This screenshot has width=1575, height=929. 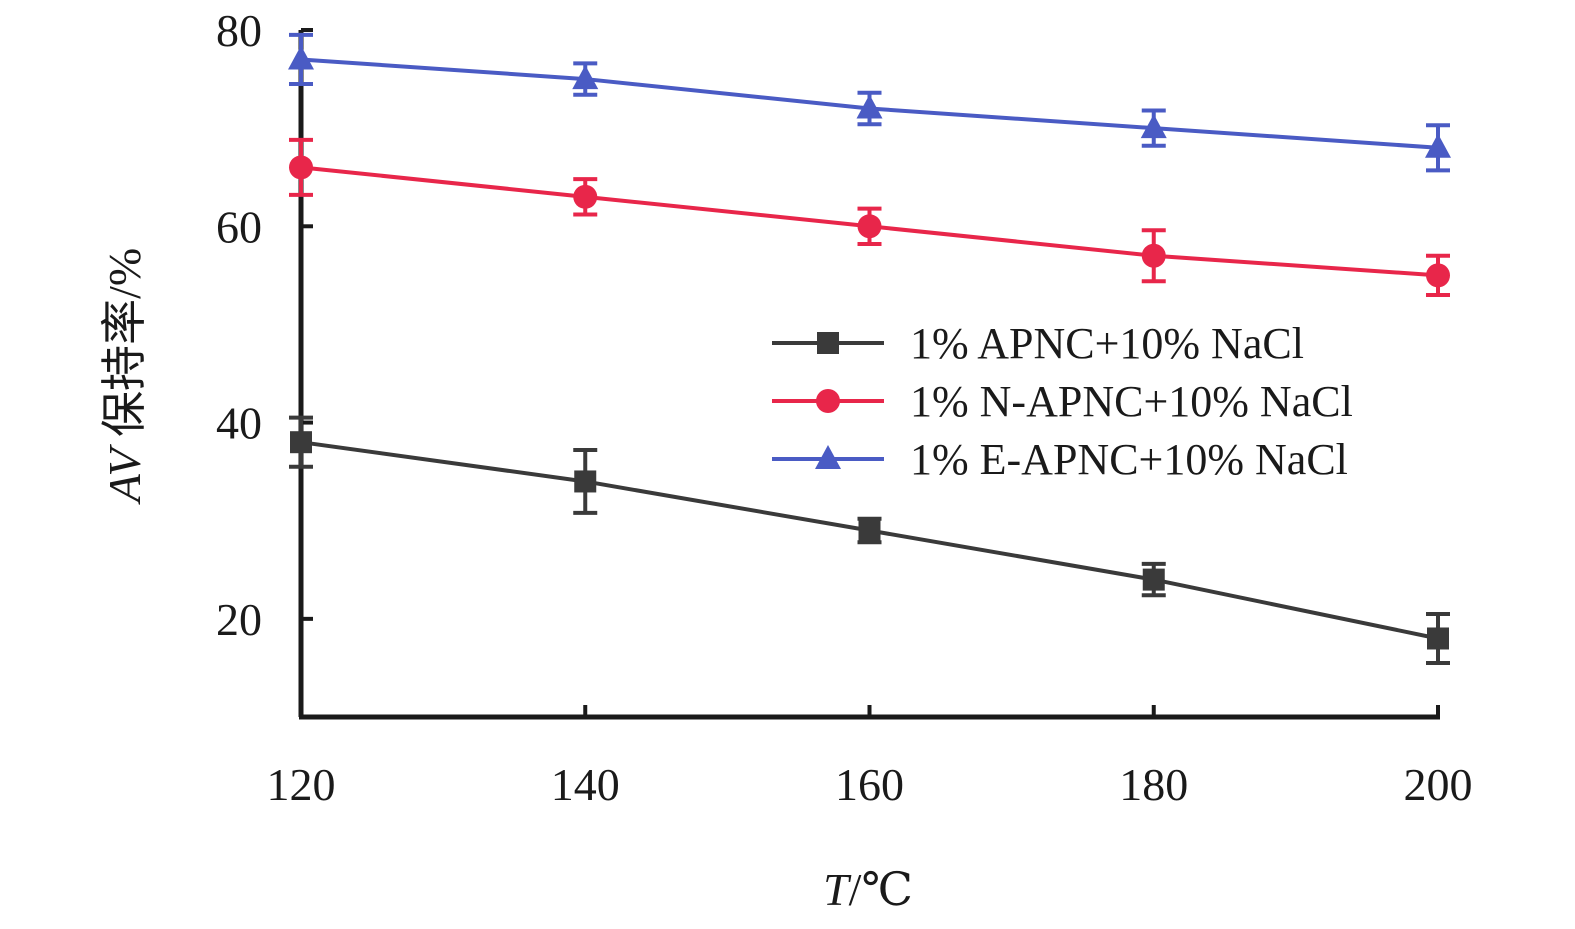 What do you see at coordinates (239, 619) in the screenshot?
I see `y-tick-label: 20` at bounding box center [239, 619].